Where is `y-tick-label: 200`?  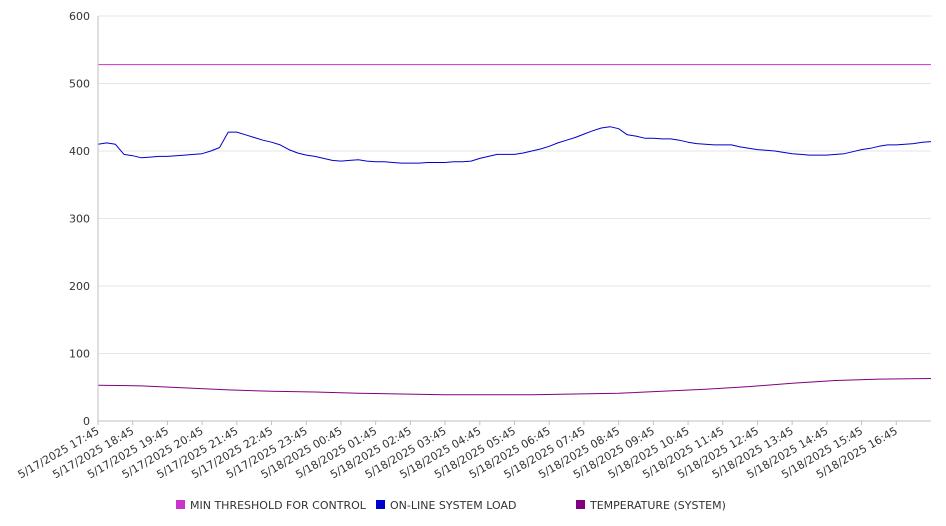
y-tick-label: 200 is located at coordinates (79, 286).